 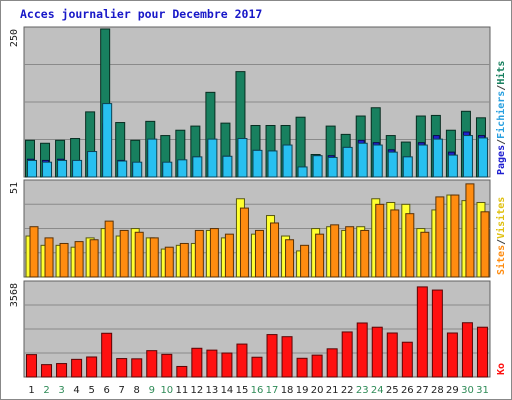 What do you see at coordinates (347, 390) in the screenshot?
I see `x-tick-label-day-22: 22` at bounding box center [347, 390].